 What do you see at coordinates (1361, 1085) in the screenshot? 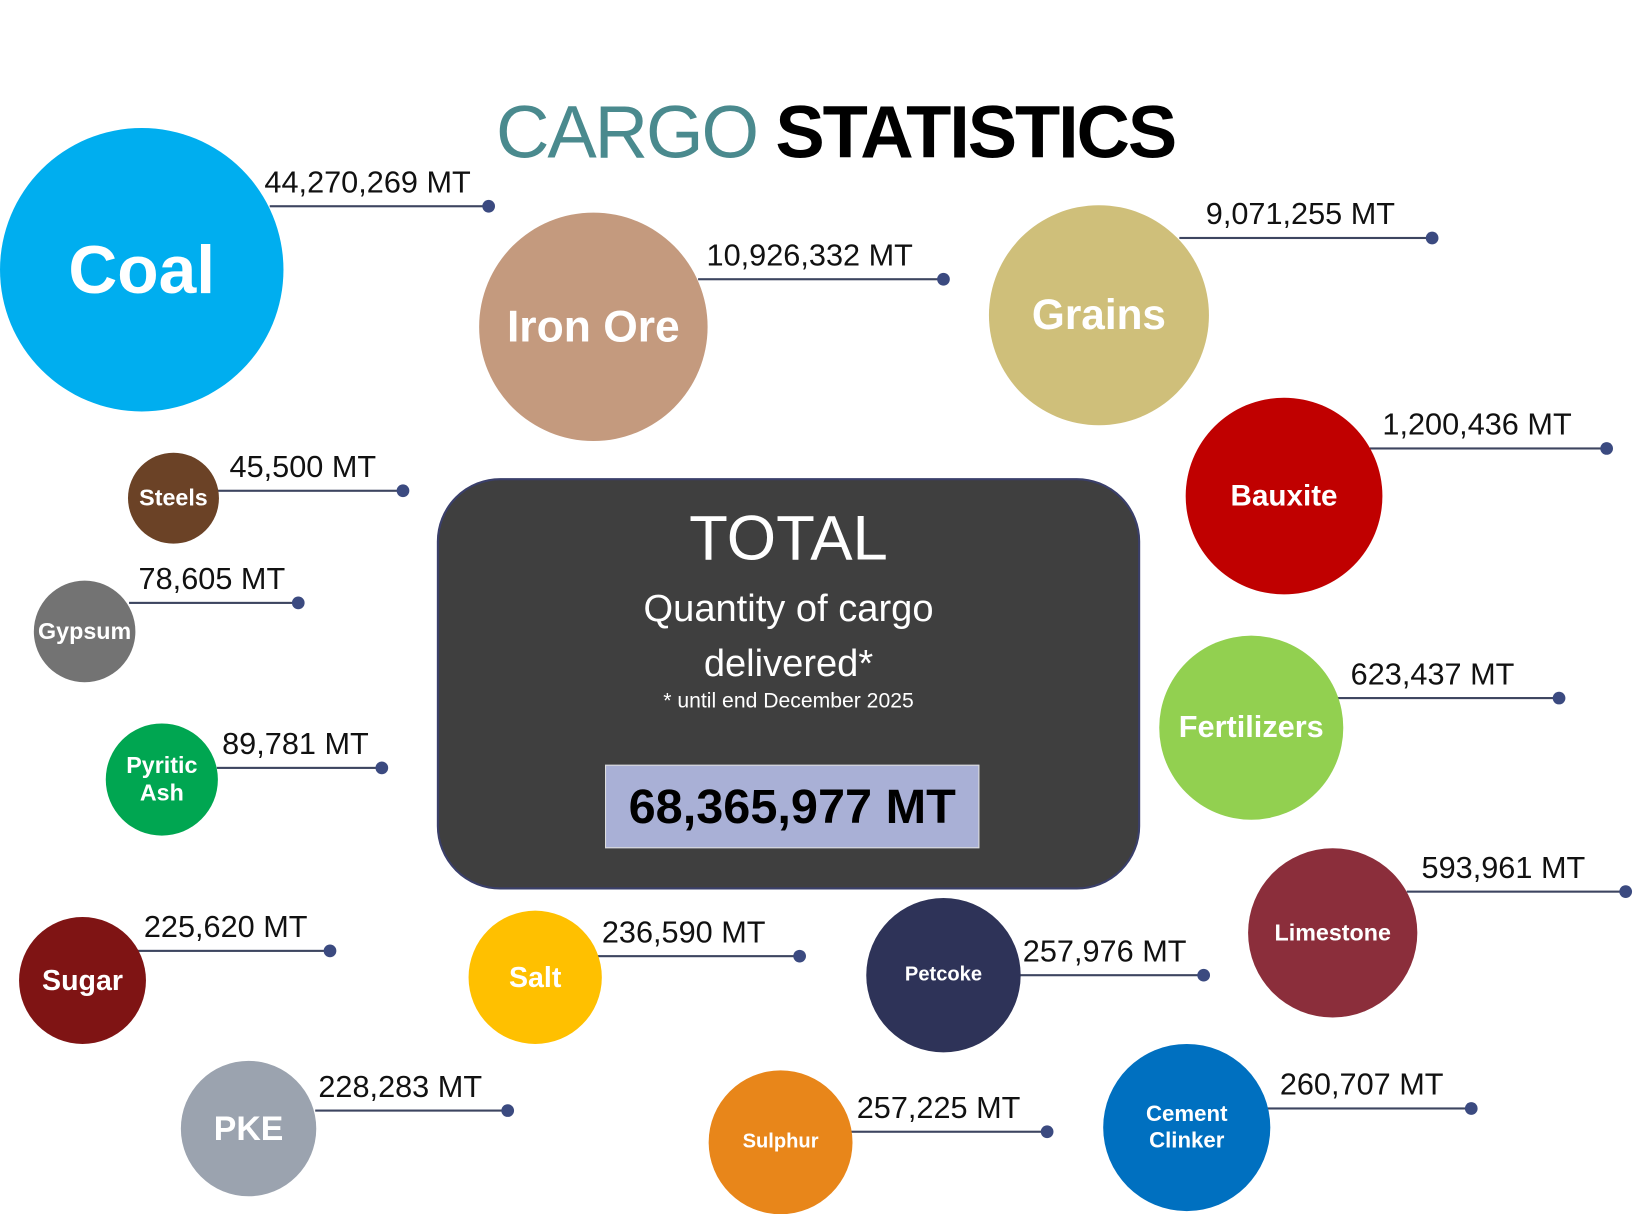
I see `value-cement-clinker: 260,707 MT` at bounding box center [1361, 1085].